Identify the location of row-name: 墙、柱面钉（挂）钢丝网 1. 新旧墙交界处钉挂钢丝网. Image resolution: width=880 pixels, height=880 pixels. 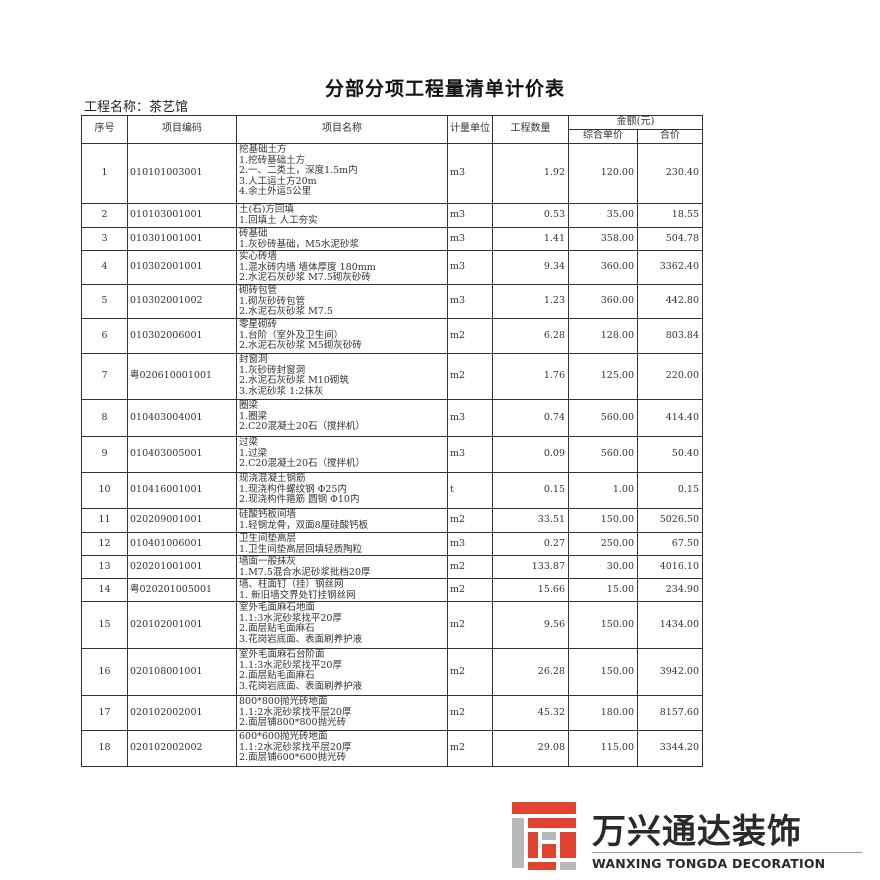
(342, 590).